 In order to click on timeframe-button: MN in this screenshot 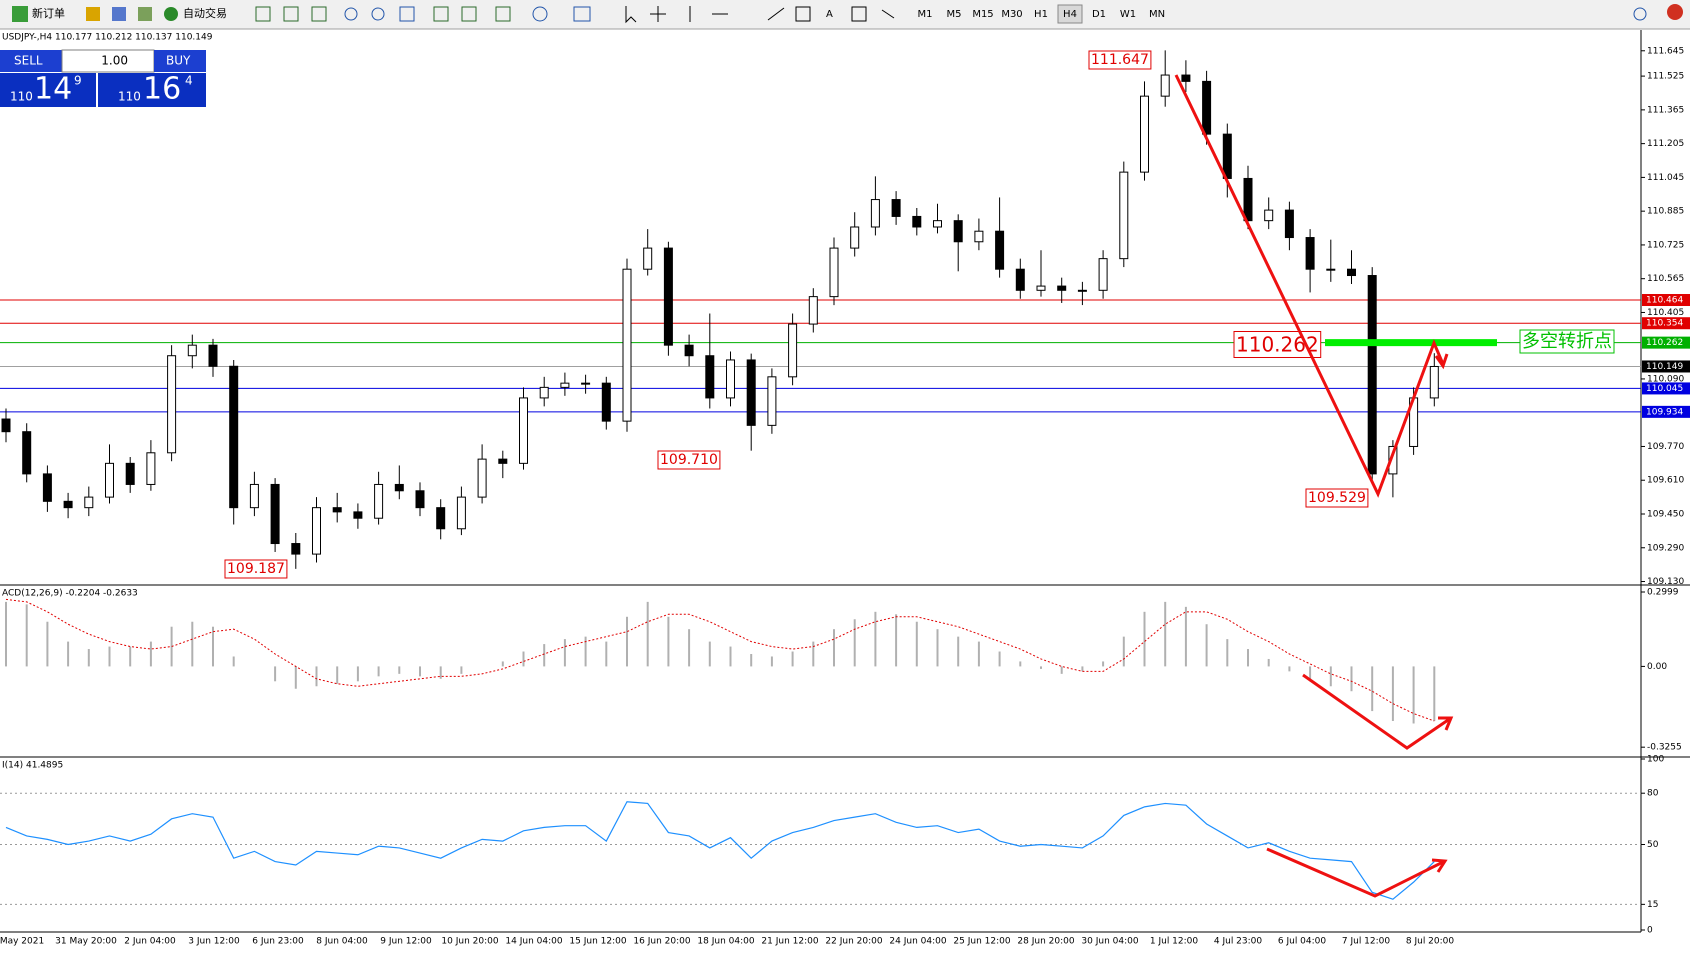, I will do `click(1157, 14)`.